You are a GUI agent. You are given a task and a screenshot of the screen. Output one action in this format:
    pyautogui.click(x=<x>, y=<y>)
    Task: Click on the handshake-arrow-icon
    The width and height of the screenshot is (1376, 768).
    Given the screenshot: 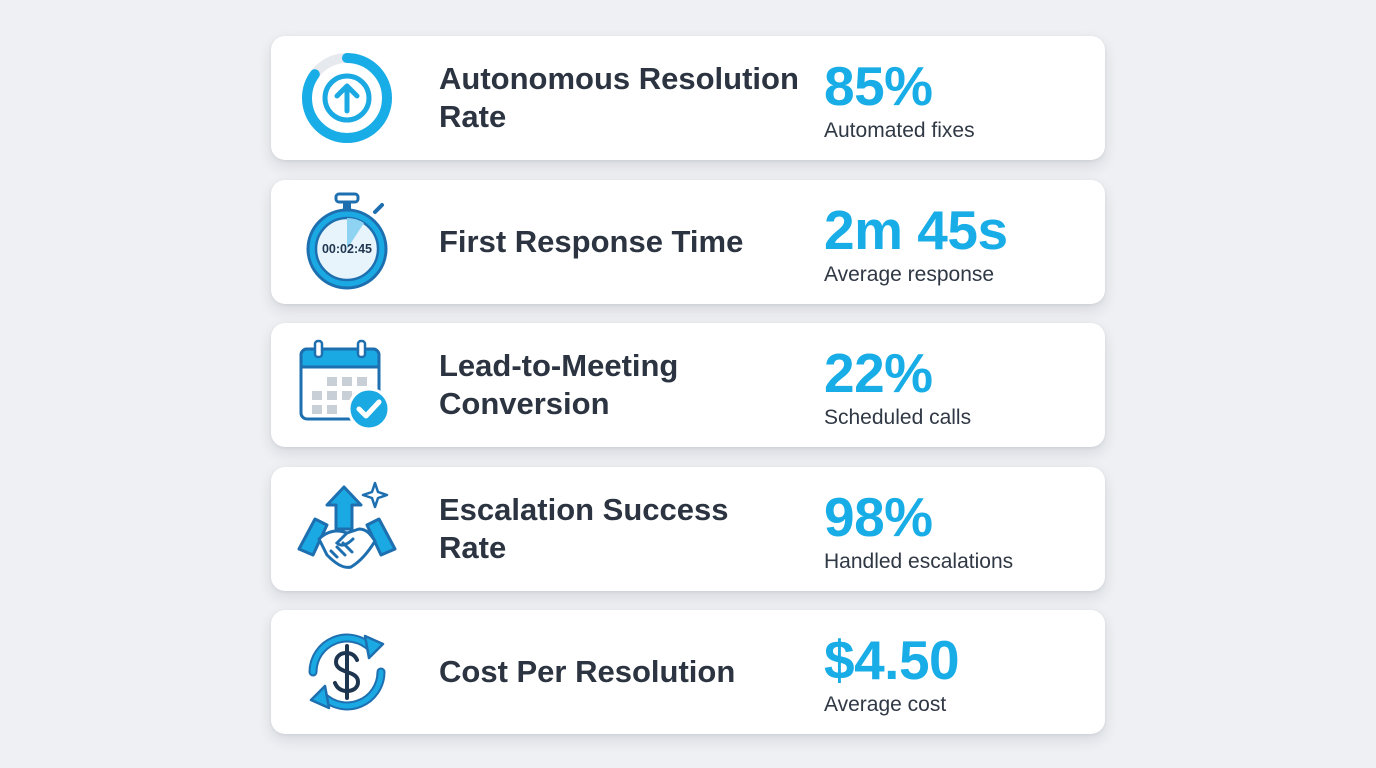 What is the action you would take?
    pyautogui.click(x=347, y=529)
    